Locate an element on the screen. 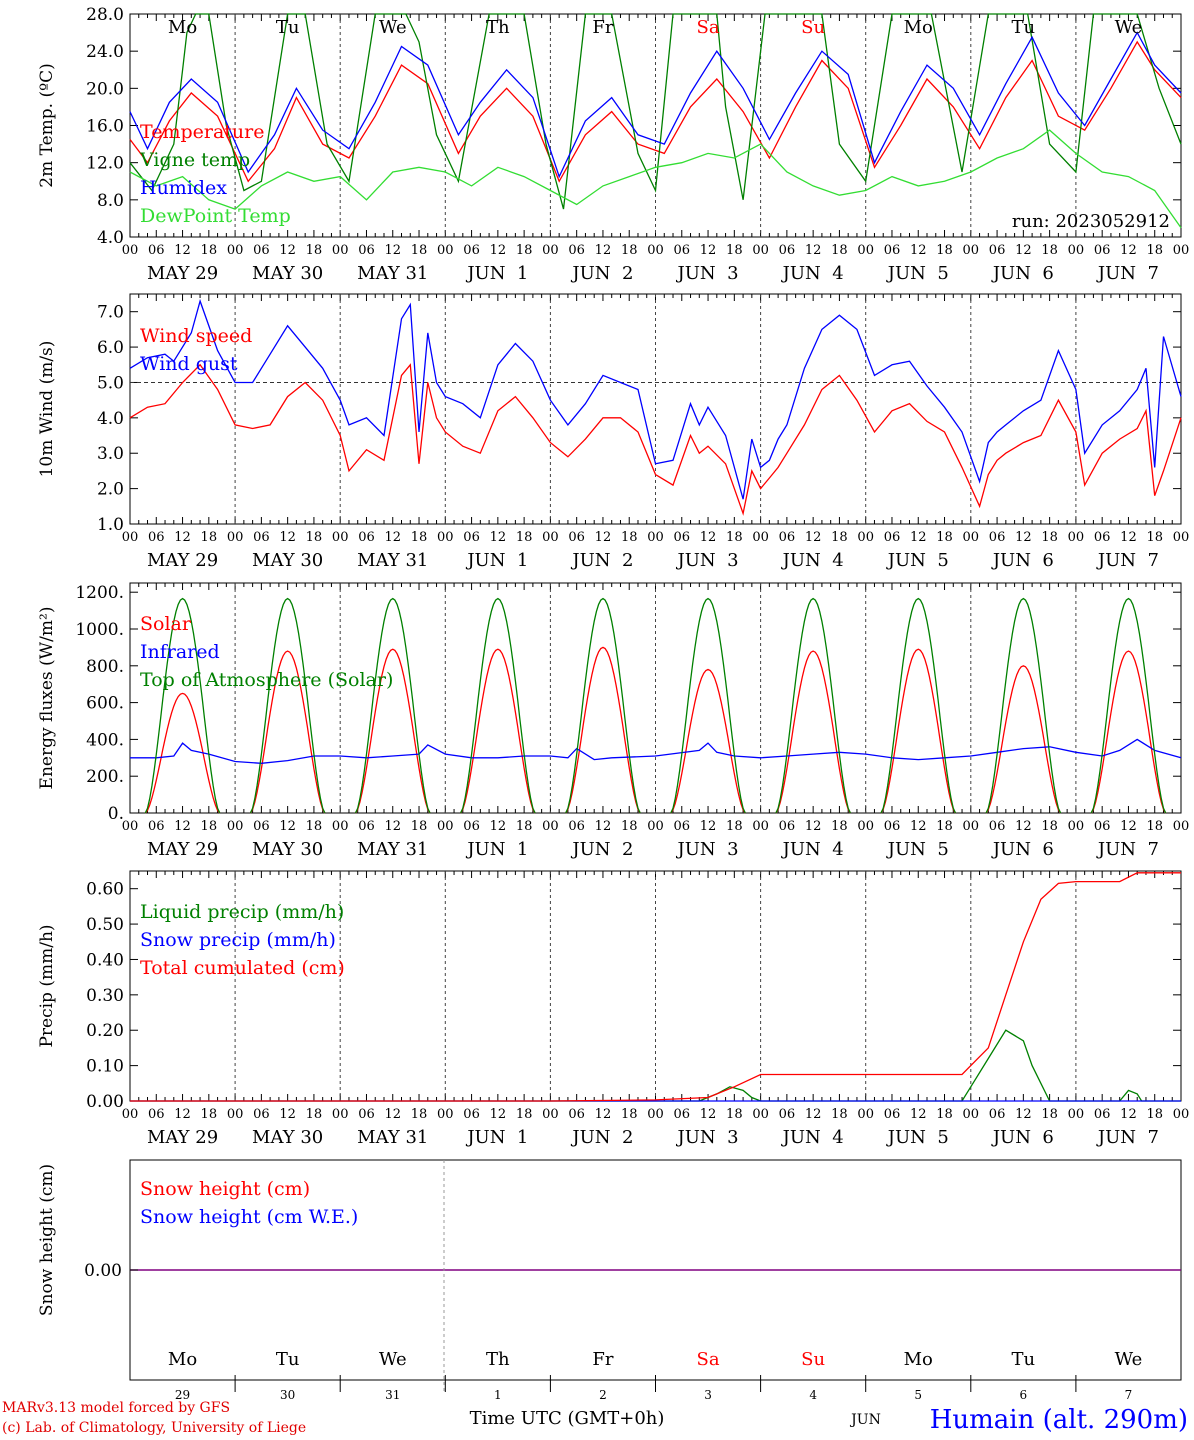 Image resolution: width=1194 pixels, height=1440 pixels. y-tick-label: 0.10 is located at coordinates (105, 1067).